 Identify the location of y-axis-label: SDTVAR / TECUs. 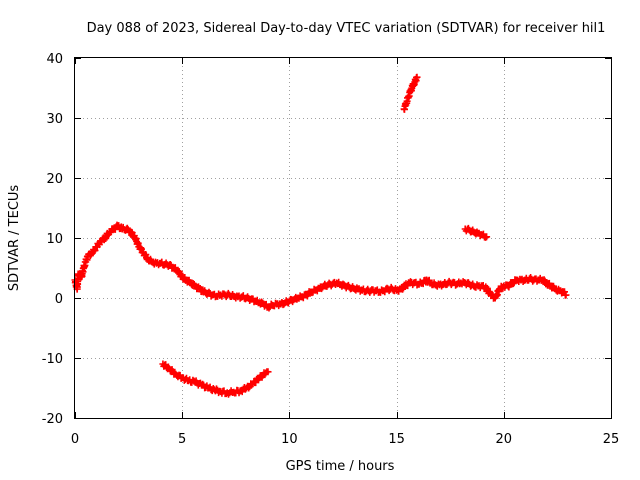
(14, 238).